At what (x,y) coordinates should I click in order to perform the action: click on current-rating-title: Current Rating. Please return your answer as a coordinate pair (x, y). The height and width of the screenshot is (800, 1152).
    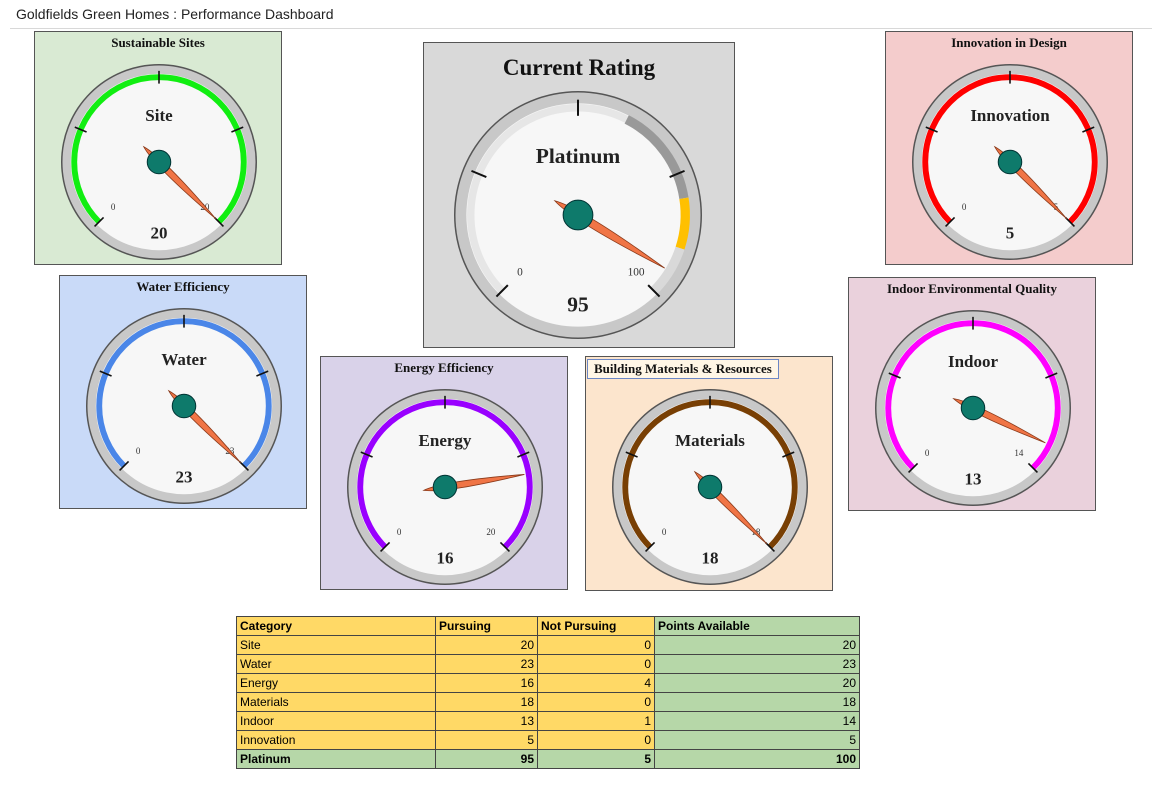
    Looking at the image, I should click on (579, 67).